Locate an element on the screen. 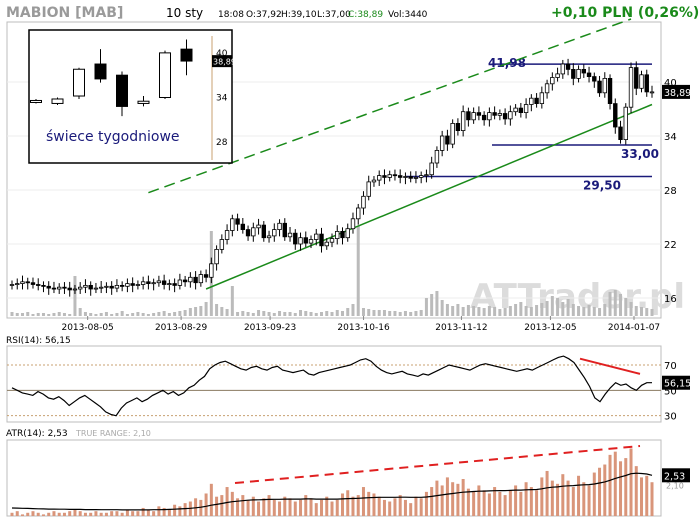 This screenshot has width=700, height=522. atr-line is located at coordinates (332, 491).